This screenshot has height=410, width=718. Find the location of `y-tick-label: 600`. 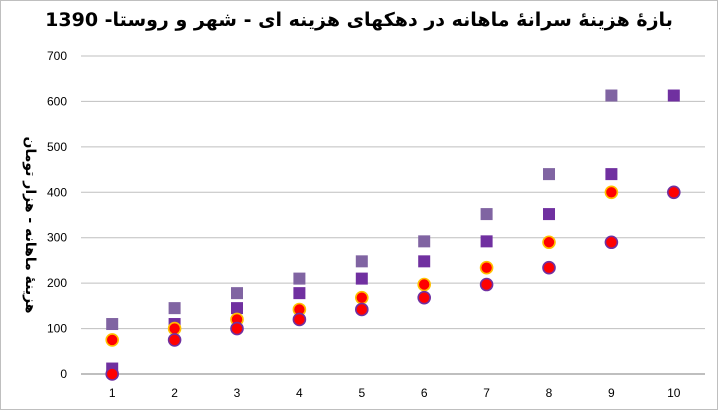

y-tick-label: 600 is located at coordinates (57, 101).